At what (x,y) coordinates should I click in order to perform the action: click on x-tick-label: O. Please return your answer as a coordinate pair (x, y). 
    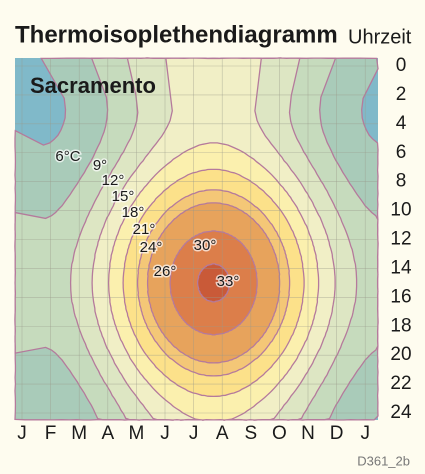
    Looking at the image, I should click on (279, 433).